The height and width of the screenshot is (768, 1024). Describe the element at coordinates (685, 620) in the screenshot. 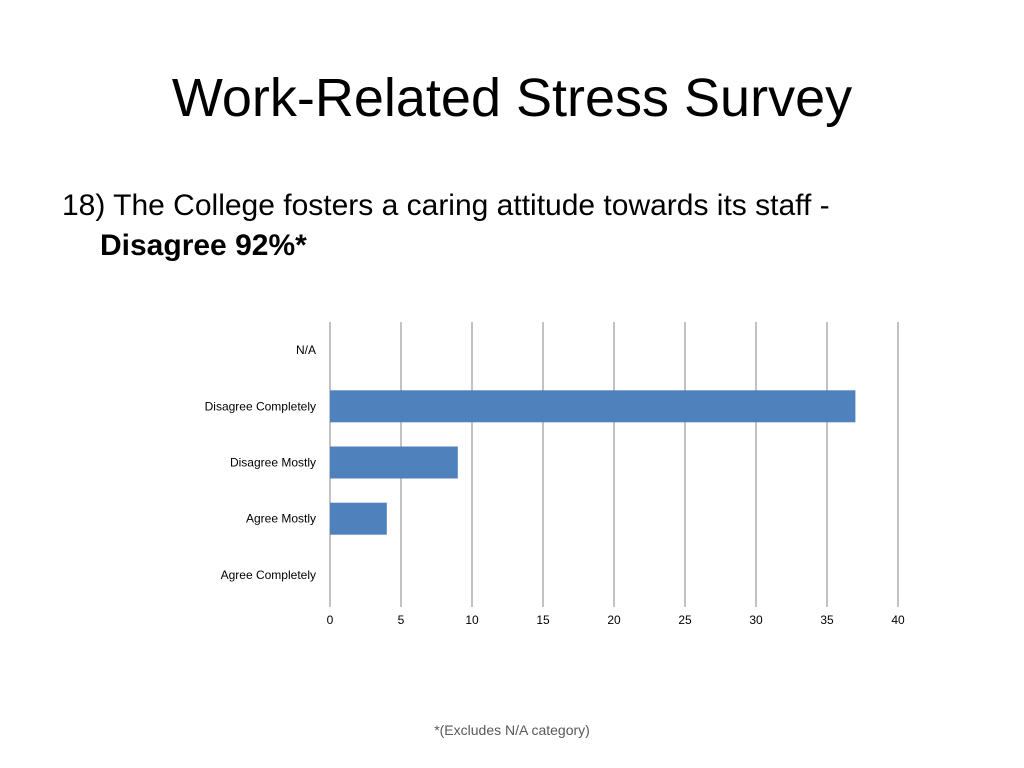

I see `x-tick-label: 25` at that location.